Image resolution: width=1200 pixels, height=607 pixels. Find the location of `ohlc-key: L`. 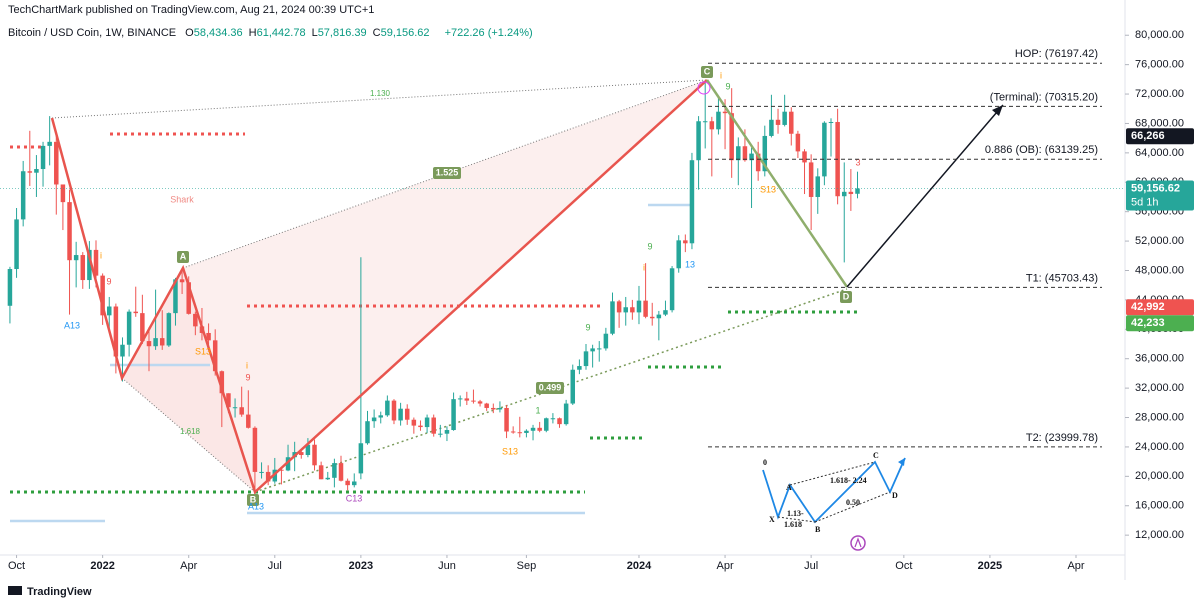

ohlc-key: L is located at coordinates (314, 33).